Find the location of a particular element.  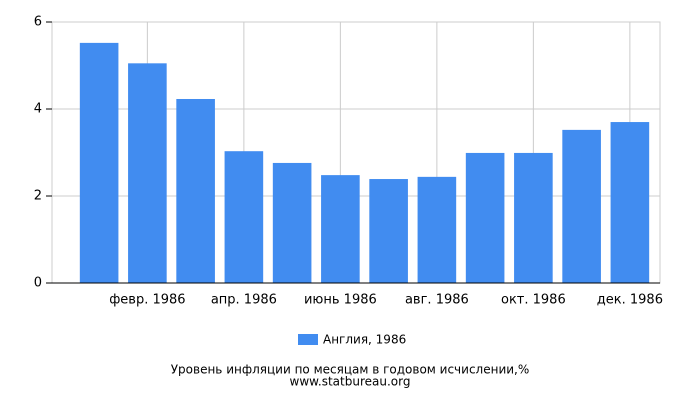

x-tick-label: февр. 1986 is located at coordinates (147, 300).